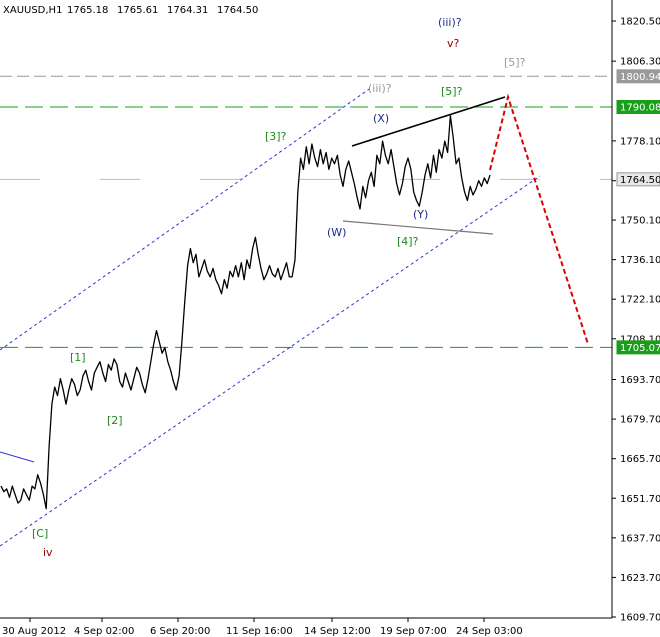  What do you see at coordinates (336, 232) in the screenshot?
I see `wave-label: (W)` at bounding box center [336, 232].